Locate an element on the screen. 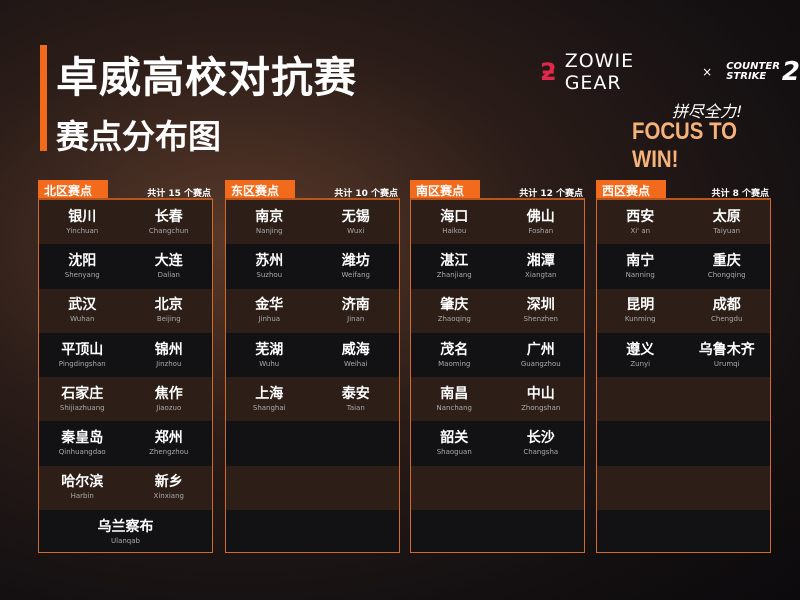 Image resolution: width=800 pixels, height=600 pixels. city-item: 泰安 Taian is located at coordinates (356, 399).